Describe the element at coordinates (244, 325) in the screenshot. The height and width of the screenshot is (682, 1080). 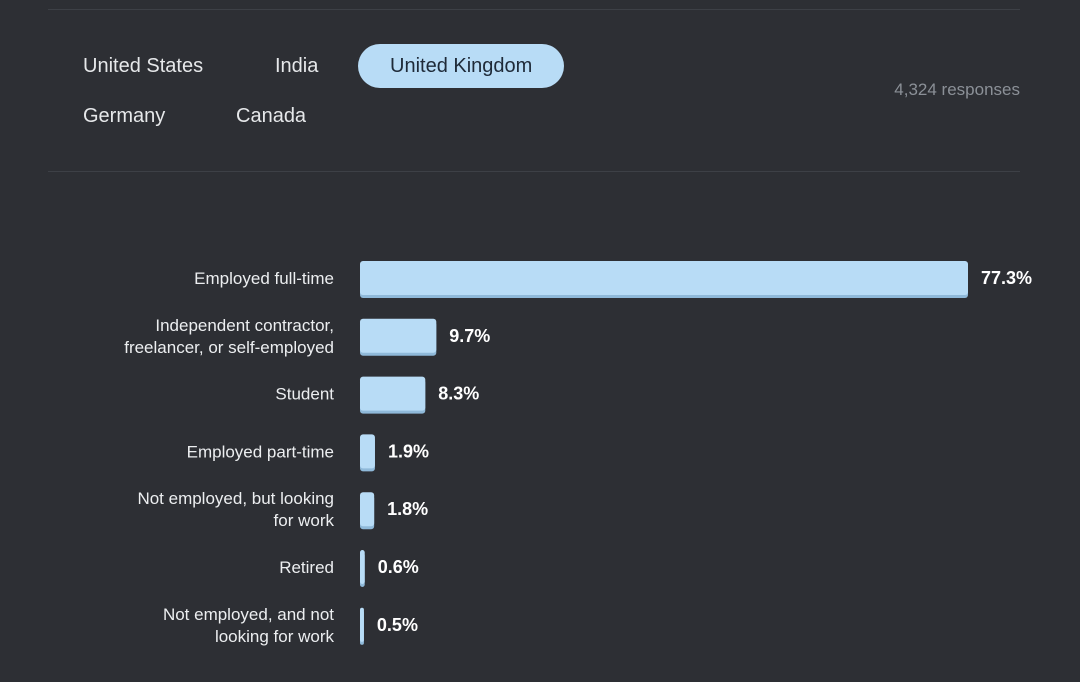
I see `category-label-line: Independent contractor,` at that location.